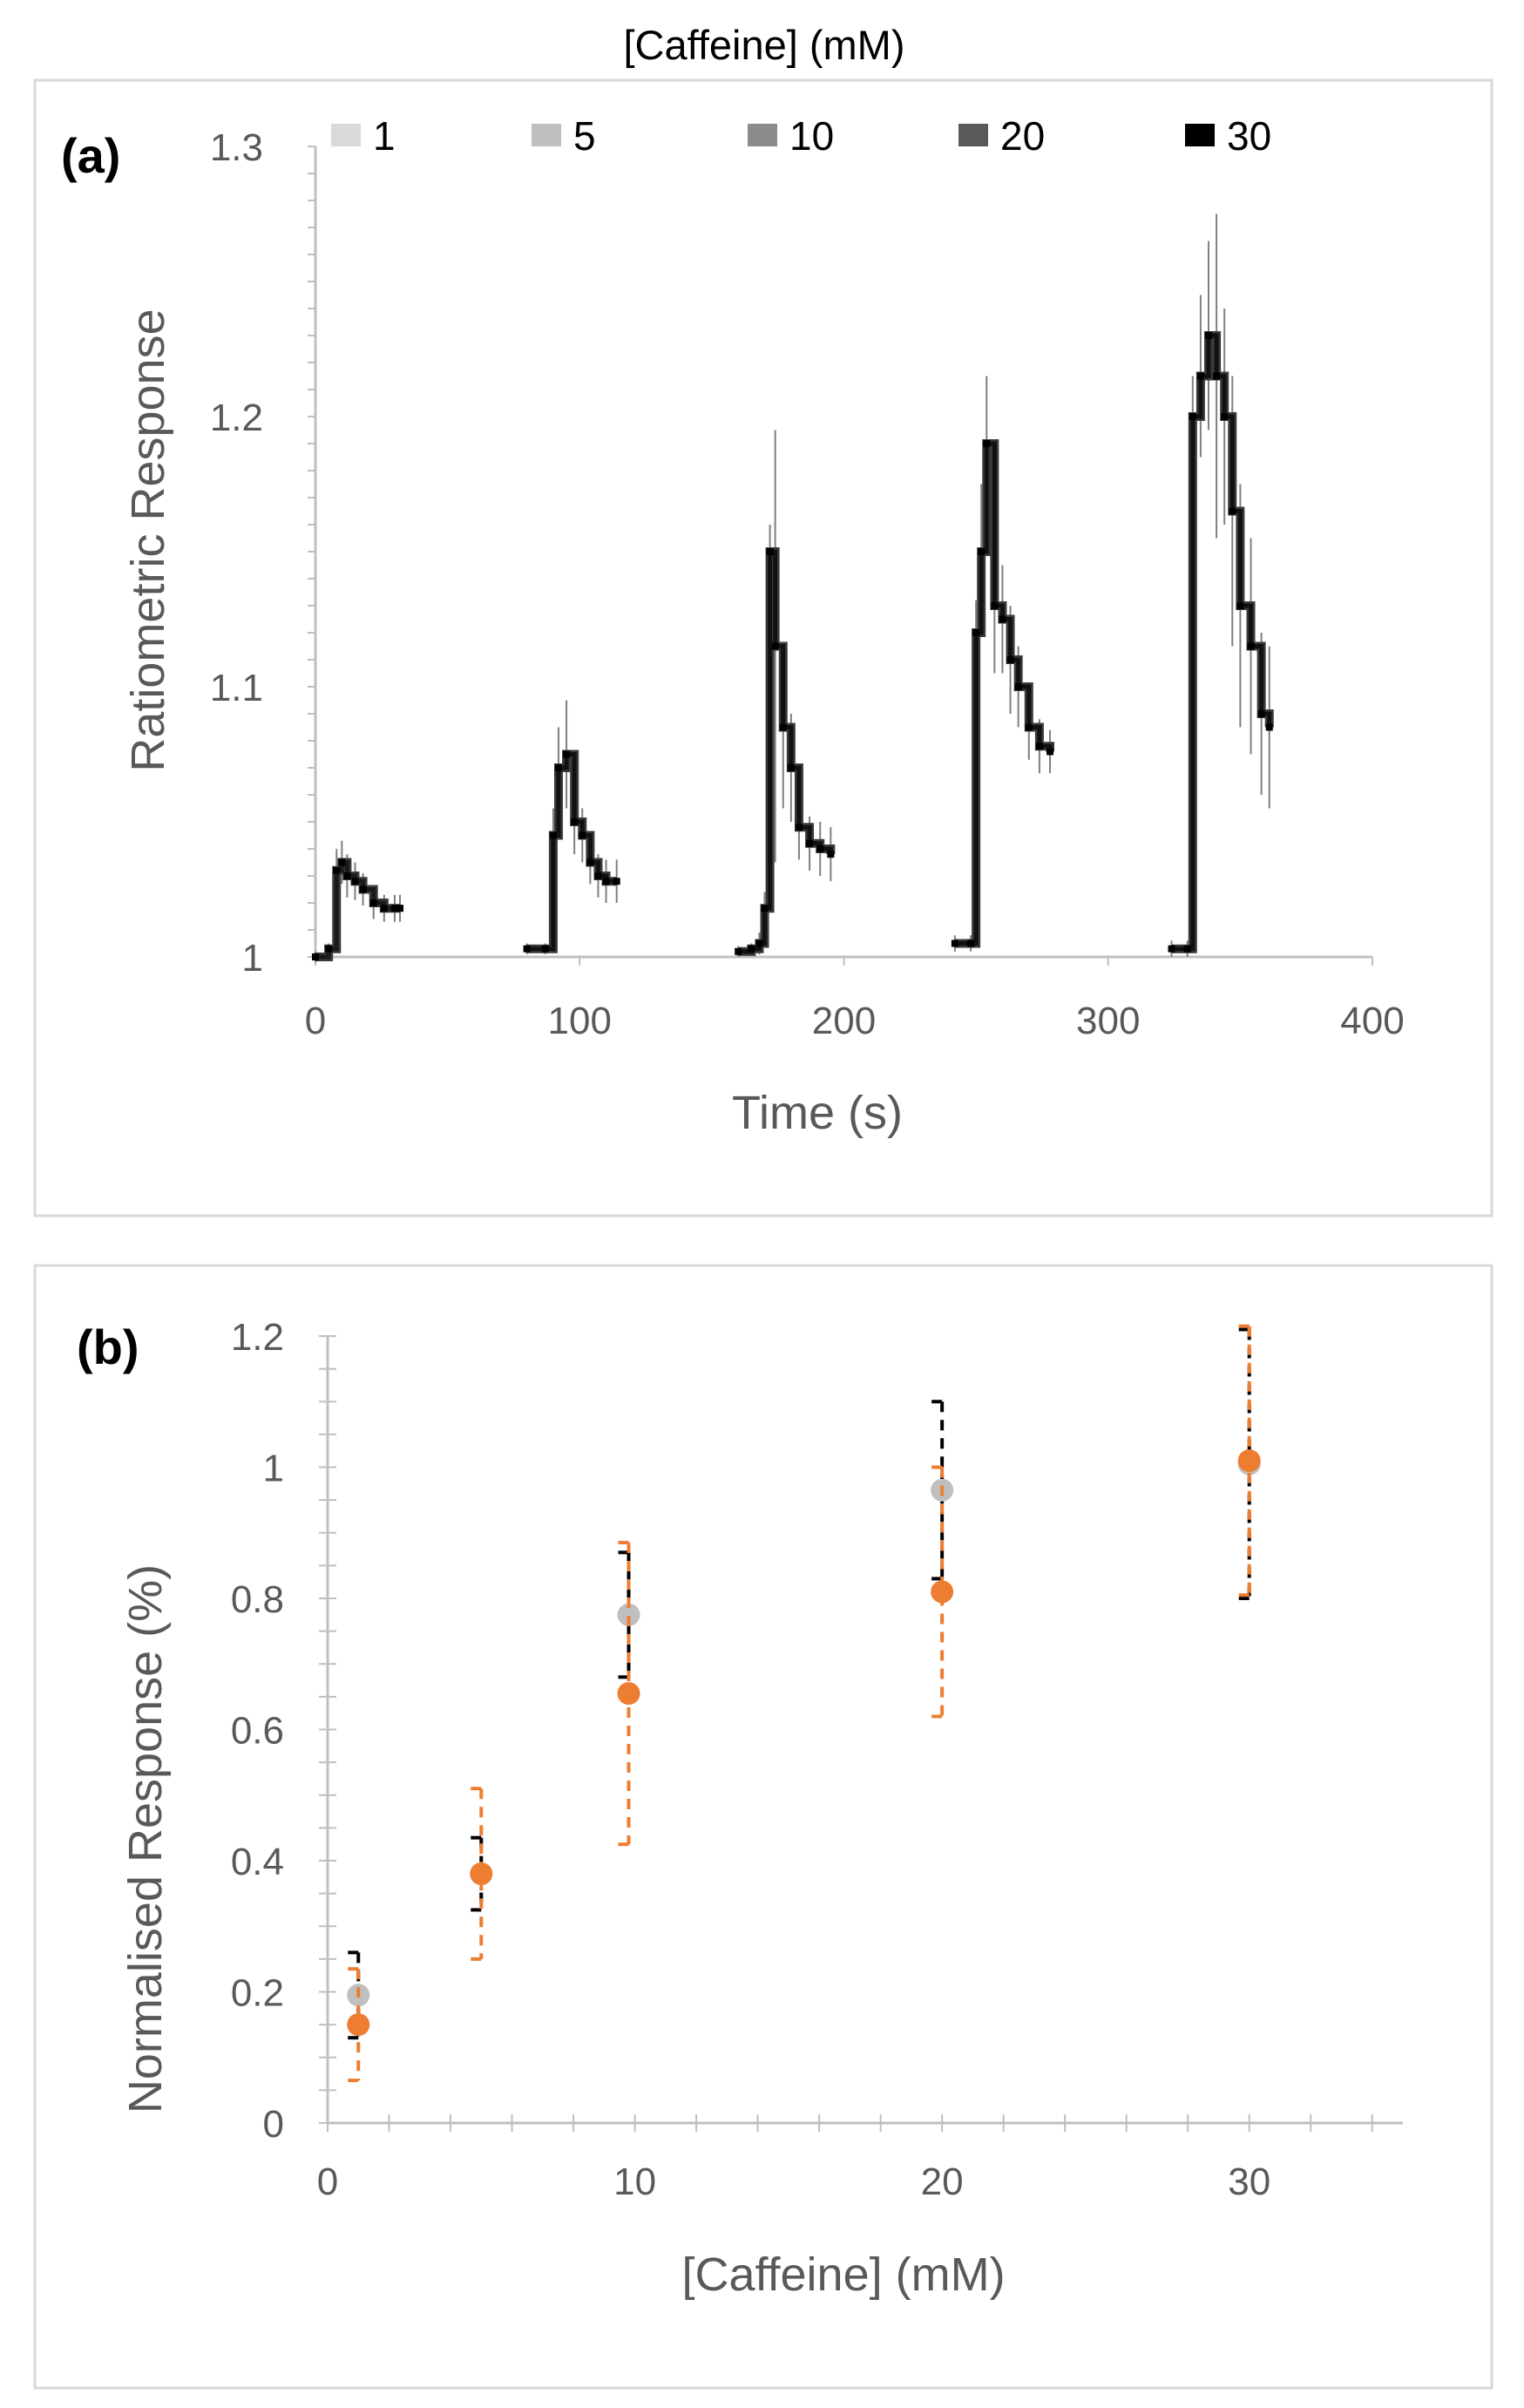  I want to click on series-30mM-trace, so click(1221, 585).